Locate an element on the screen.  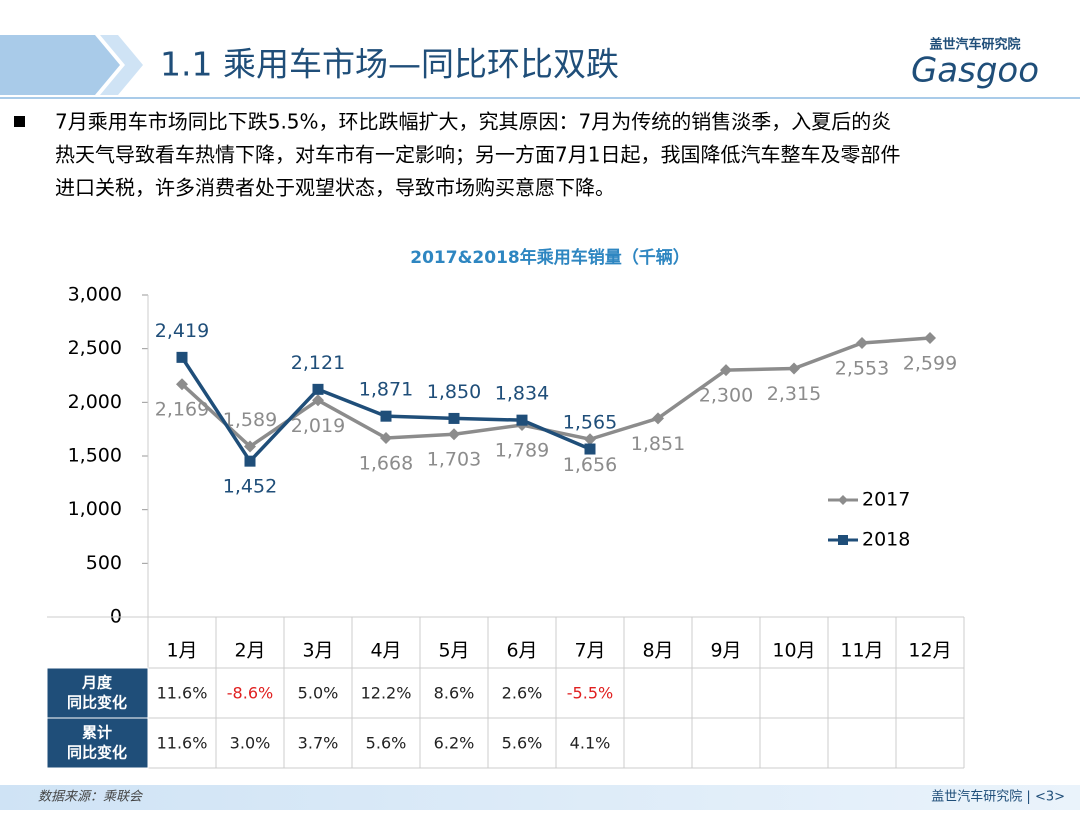
value-label: 1,789 is located at coordinates (522, 450).